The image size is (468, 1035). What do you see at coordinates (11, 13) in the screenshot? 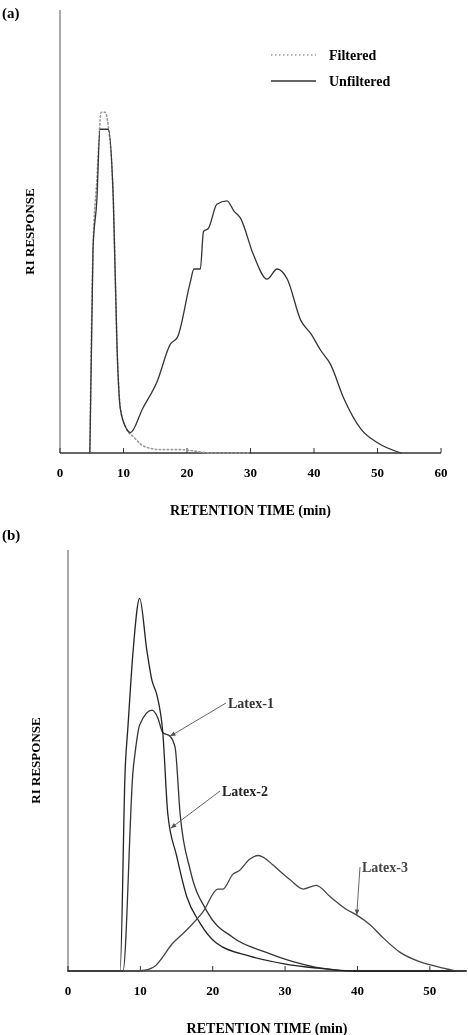
I see `chart-title: (a)` at bounding box center [11, 13].